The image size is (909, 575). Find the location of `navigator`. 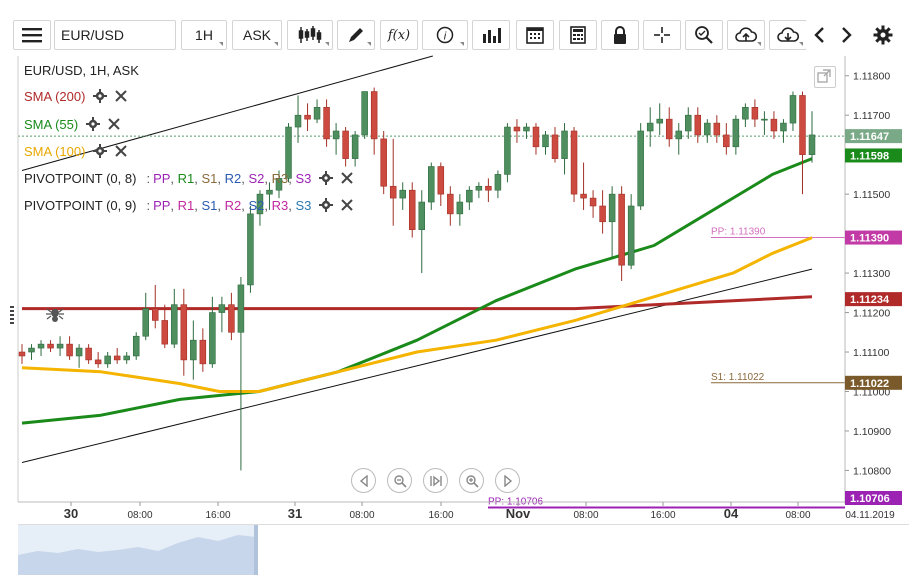

navigator is located at coordinates (463, 549).